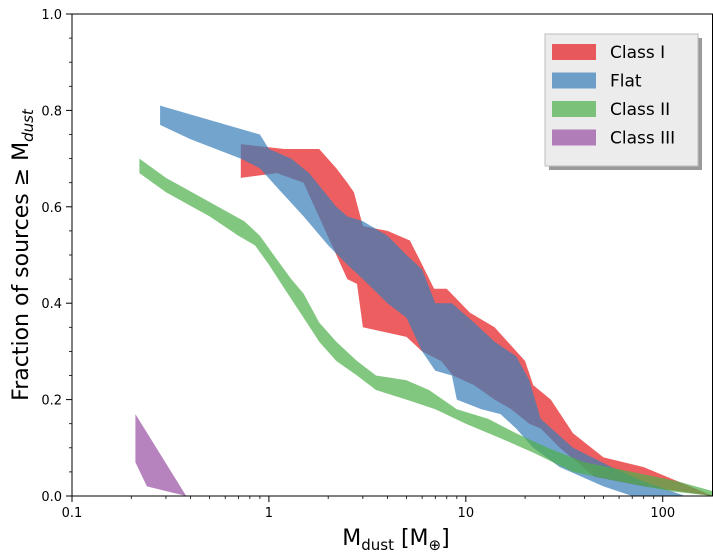 This screenshot has width=713, height=554. Describe the element at coordinates (637, 53) in the screenshot. I see `legend-label: Class I` at that location.